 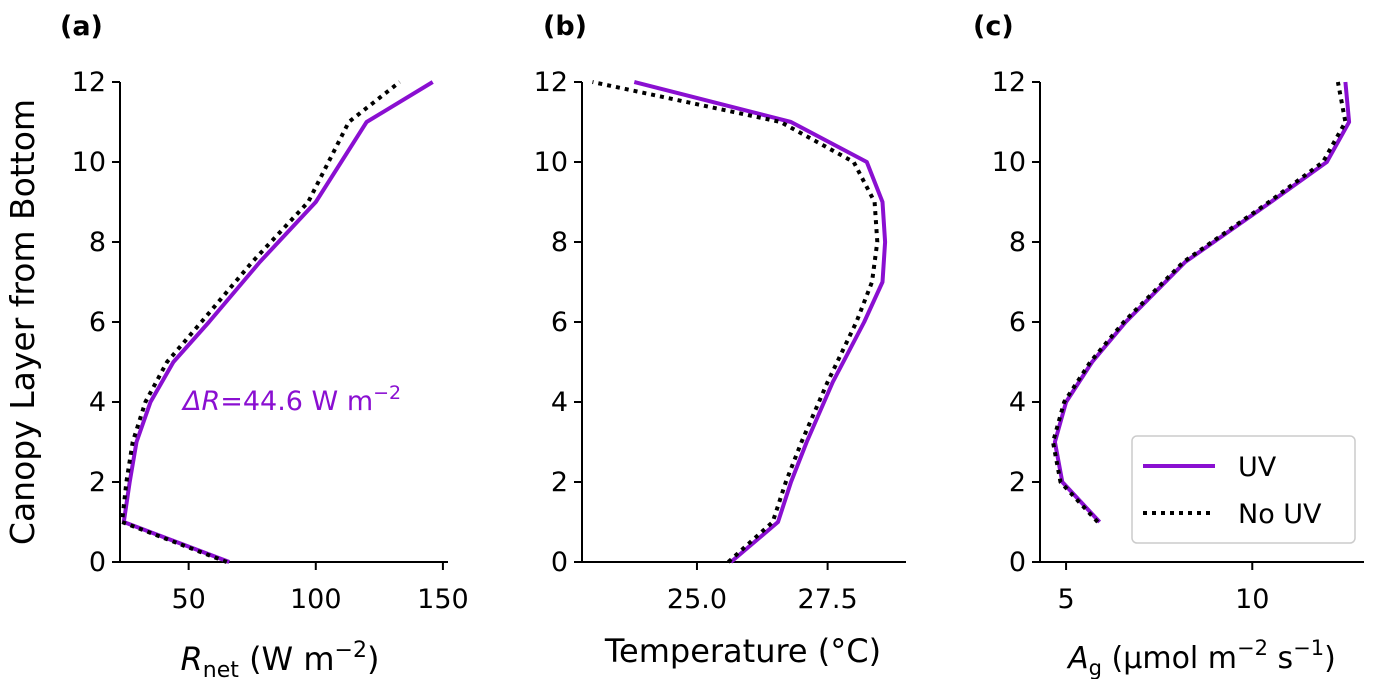 What do you see at coordinates (188, 599) in the screenshot?
I see `panel-a-x-tick-label: 50` at bounding box center [188, 599].